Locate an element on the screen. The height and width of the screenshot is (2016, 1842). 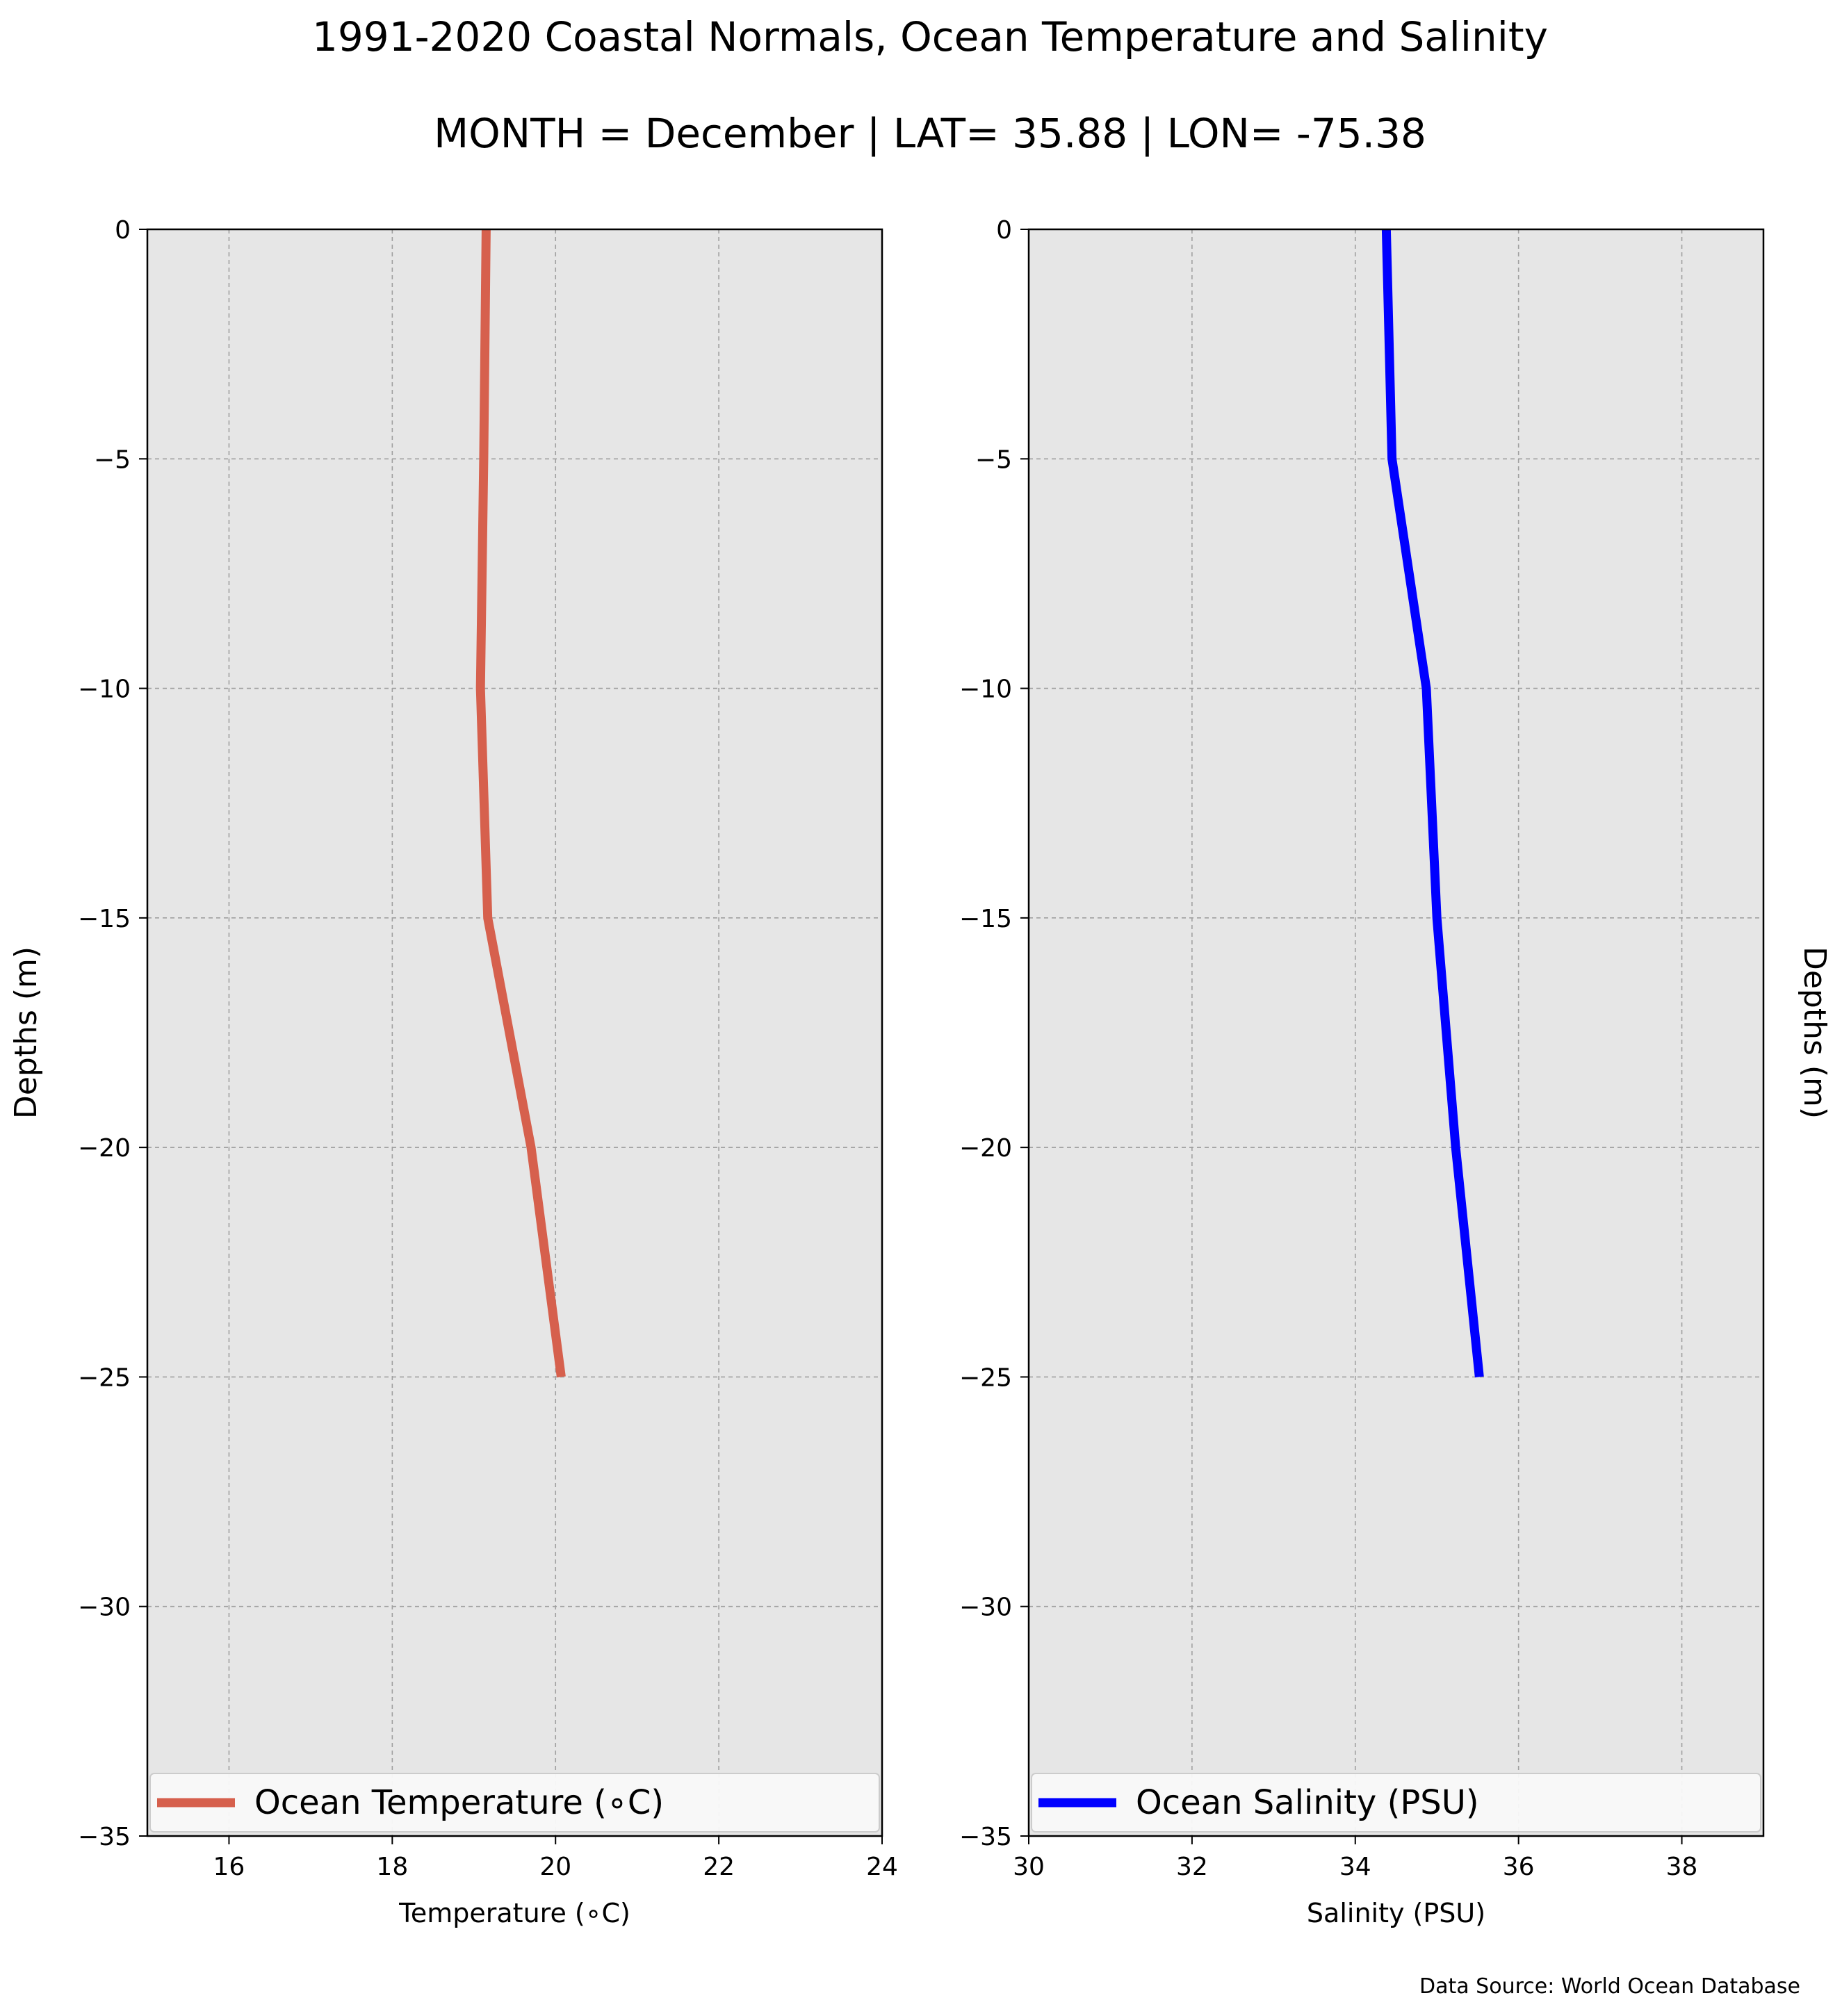
x-tick-label: 36 is located at coordinates (1519, 1867).